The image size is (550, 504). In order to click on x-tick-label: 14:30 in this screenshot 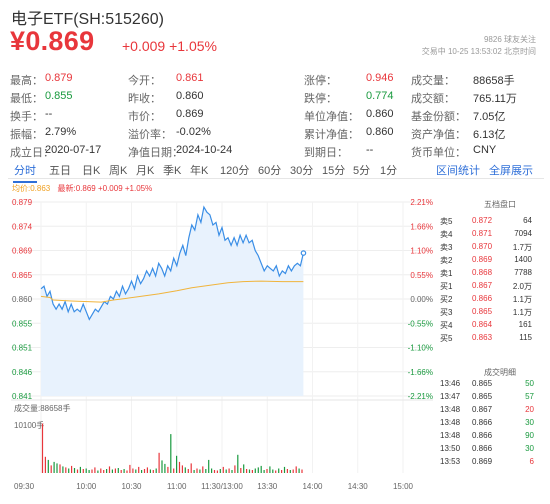, I will do `click(358, 486)`.